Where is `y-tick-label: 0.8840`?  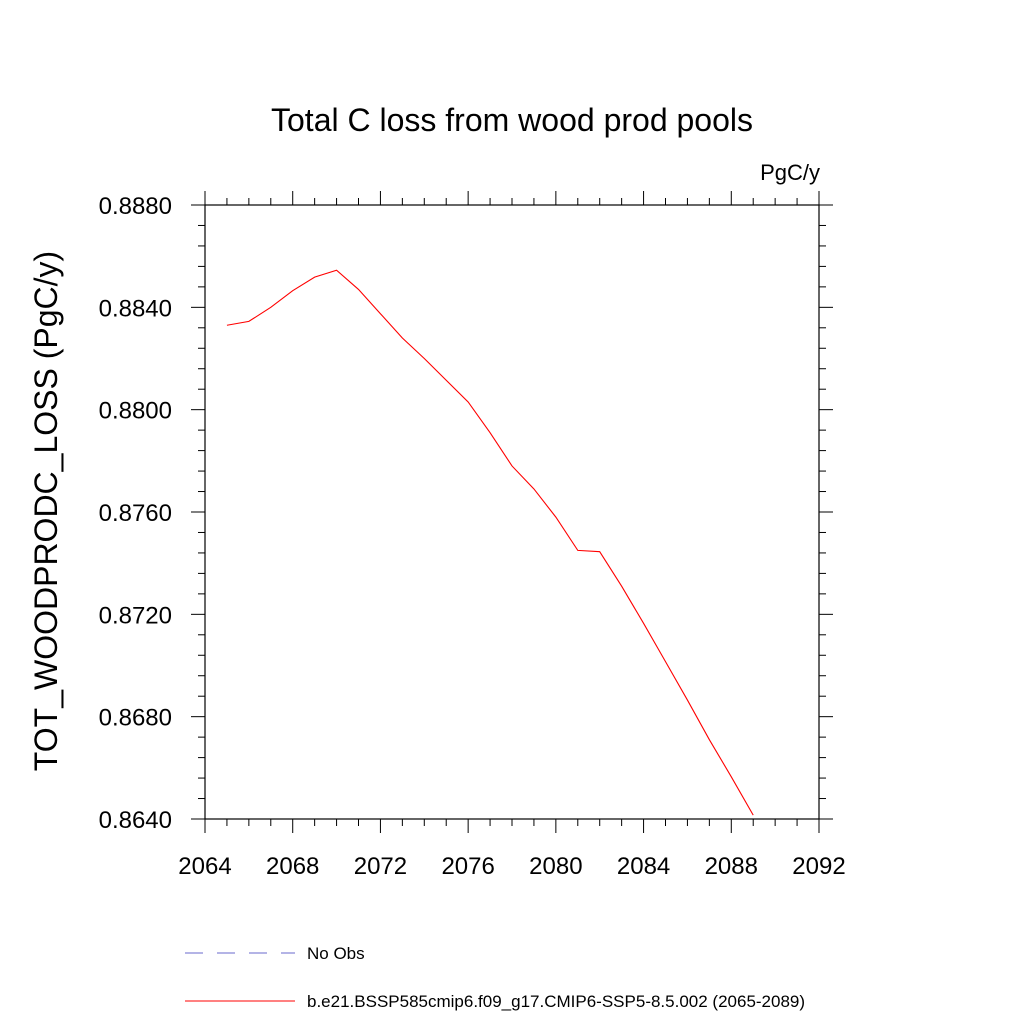
y-tick-label: 0.8840 is located at coordinates (135, 308).